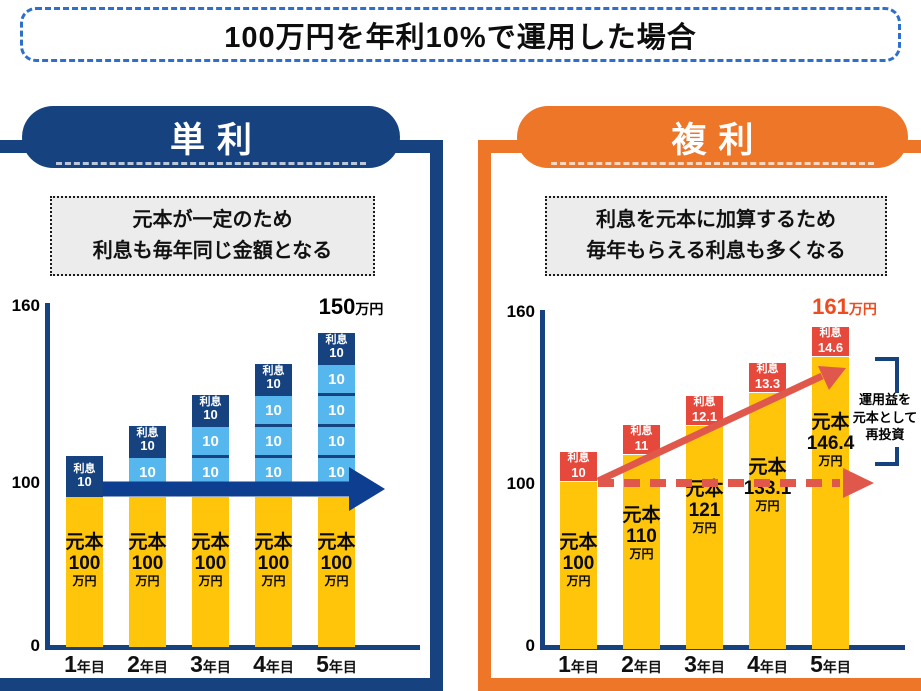  What do you see at coordinates (460, 37) in the screenshot?
I see `page-title: 100万円を年利10%で運用した場合` at bounding box center [460, 37].